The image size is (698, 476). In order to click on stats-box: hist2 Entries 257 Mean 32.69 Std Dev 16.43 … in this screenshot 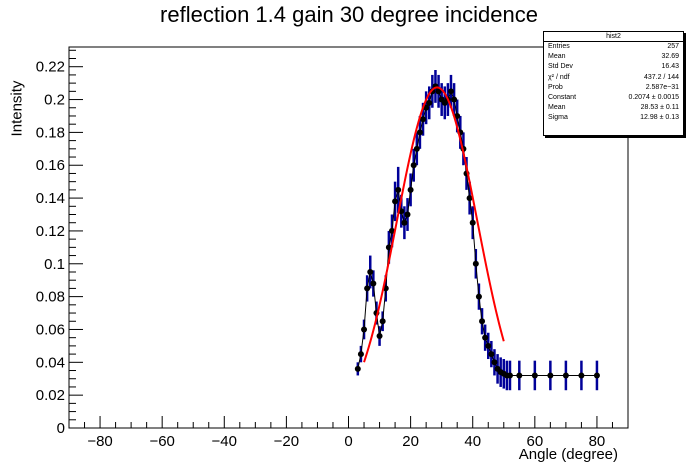, I will do `click(613, 83)`.